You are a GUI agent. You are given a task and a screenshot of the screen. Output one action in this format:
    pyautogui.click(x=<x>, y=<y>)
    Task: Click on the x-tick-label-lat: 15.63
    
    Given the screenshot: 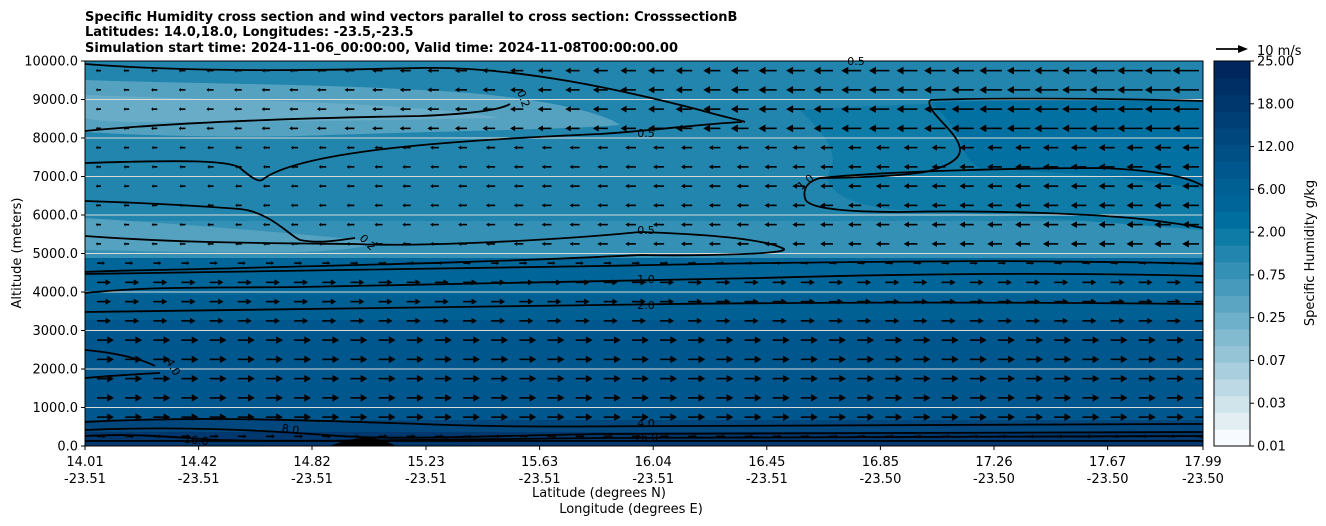 What is the action you would take?
    pyautogui.click(x=539, y=462)
    